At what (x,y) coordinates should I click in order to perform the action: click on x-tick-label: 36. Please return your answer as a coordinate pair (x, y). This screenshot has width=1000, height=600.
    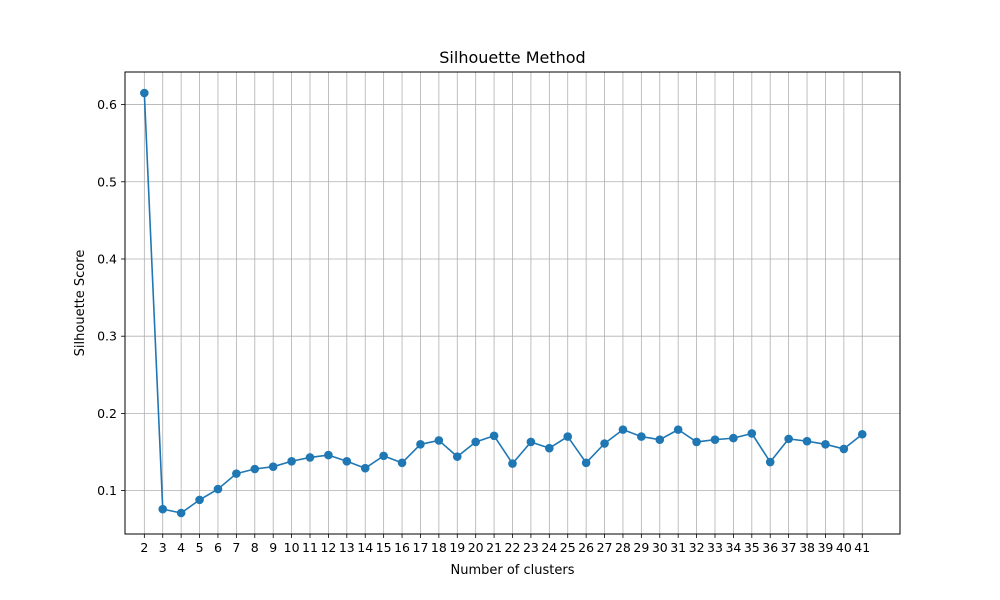
    Looking at the image, I should click on (770, 547).